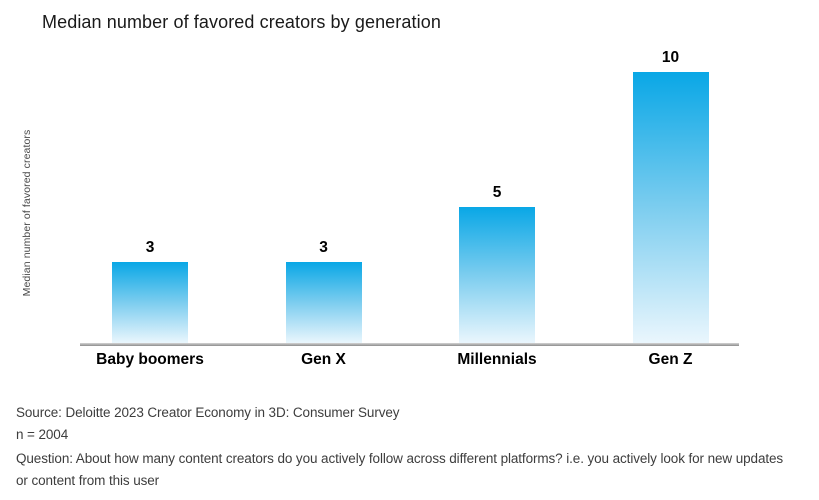  I want to click on value-label: 5, so click(497, 192).